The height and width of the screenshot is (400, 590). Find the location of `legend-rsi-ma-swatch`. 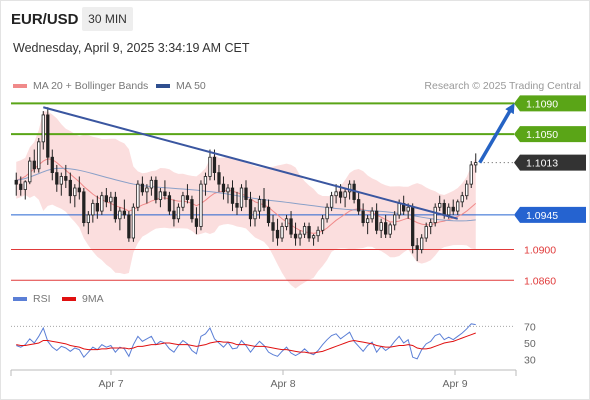

legend-rsi-ma-swatch is located at coordinates (69, 299).